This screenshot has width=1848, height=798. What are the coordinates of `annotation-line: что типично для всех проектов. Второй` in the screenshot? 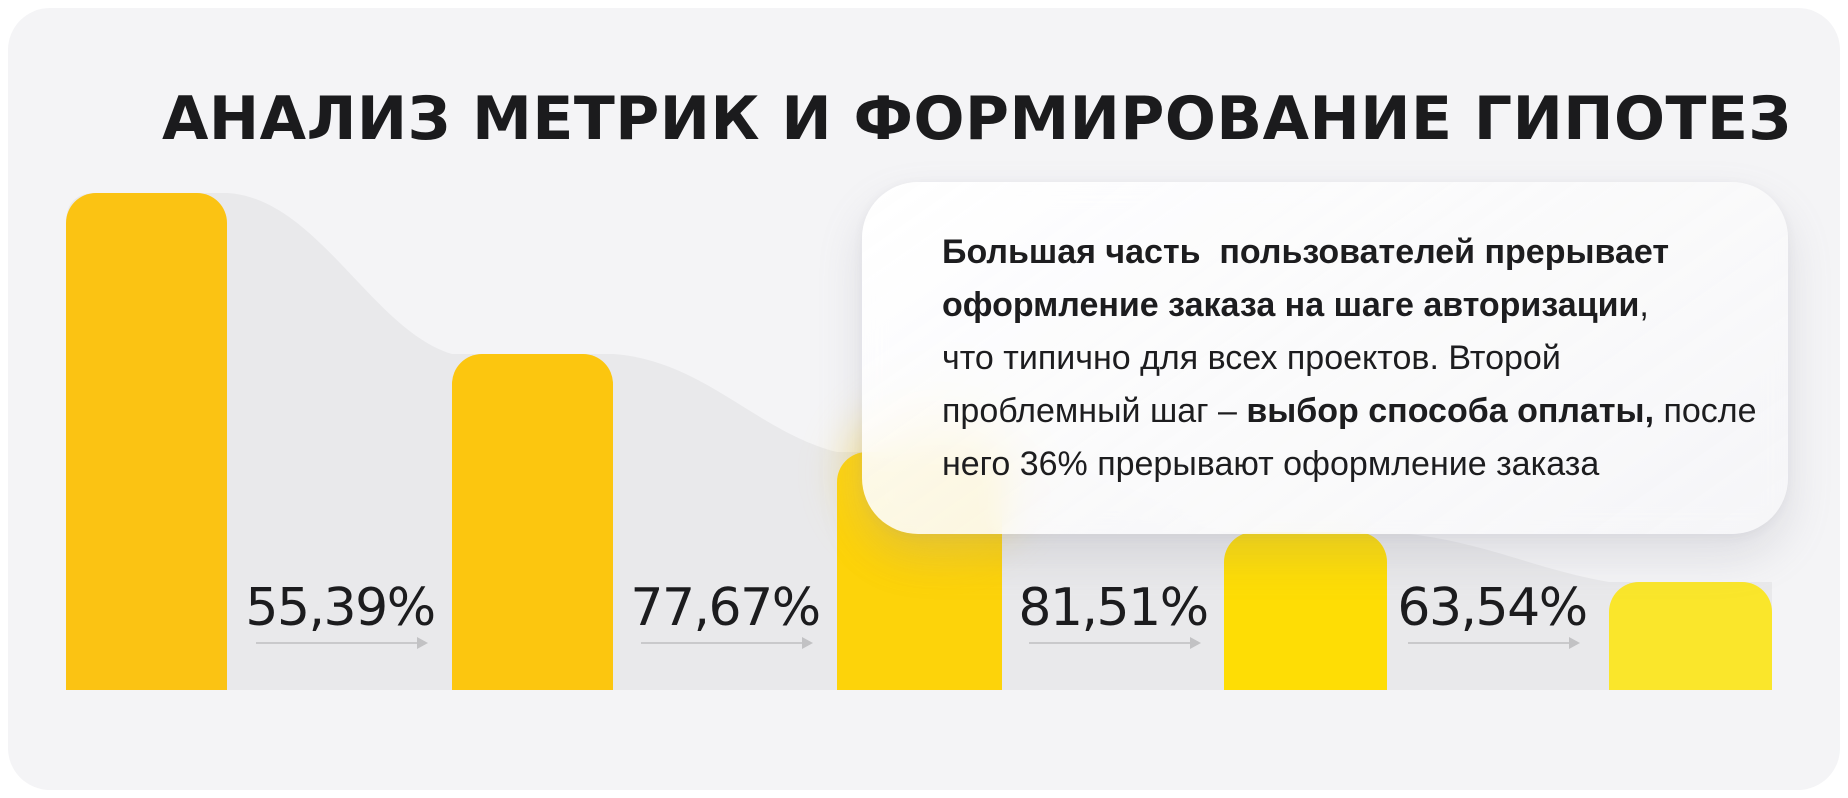 It's located at (1326, 358).